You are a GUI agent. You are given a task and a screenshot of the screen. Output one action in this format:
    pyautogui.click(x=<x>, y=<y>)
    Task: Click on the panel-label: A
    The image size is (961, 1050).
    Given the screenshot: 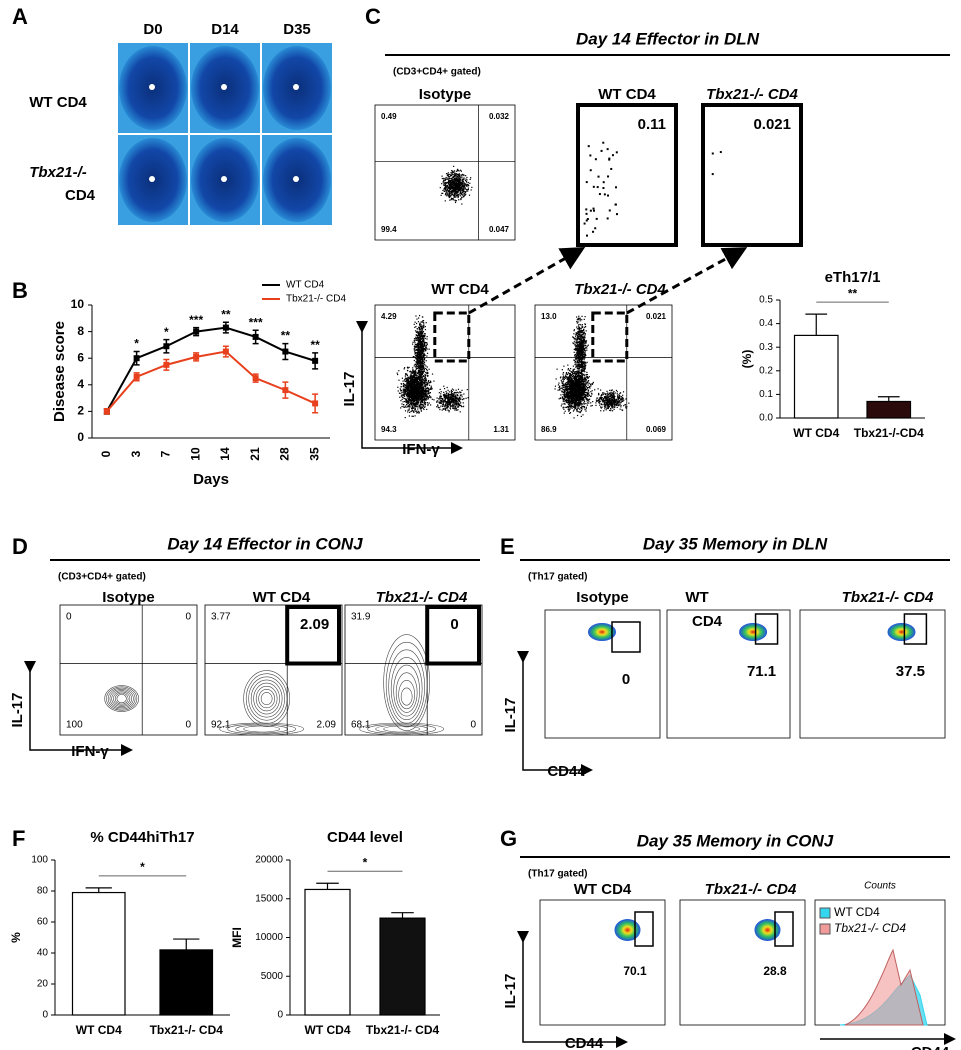 What is the action you would take?
    pyautogui.click(x=20, y=16)
    